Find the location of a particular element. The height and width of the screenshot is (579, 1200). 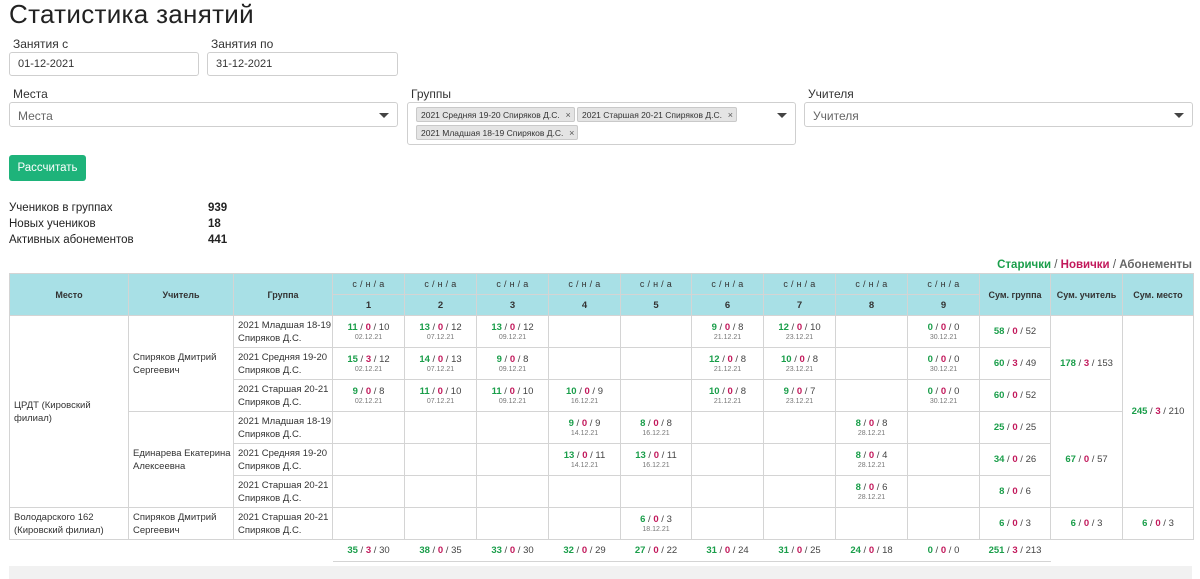

sum-teacher-cell: 6 / 0 / 3 is located at coordinates (1086, 523).